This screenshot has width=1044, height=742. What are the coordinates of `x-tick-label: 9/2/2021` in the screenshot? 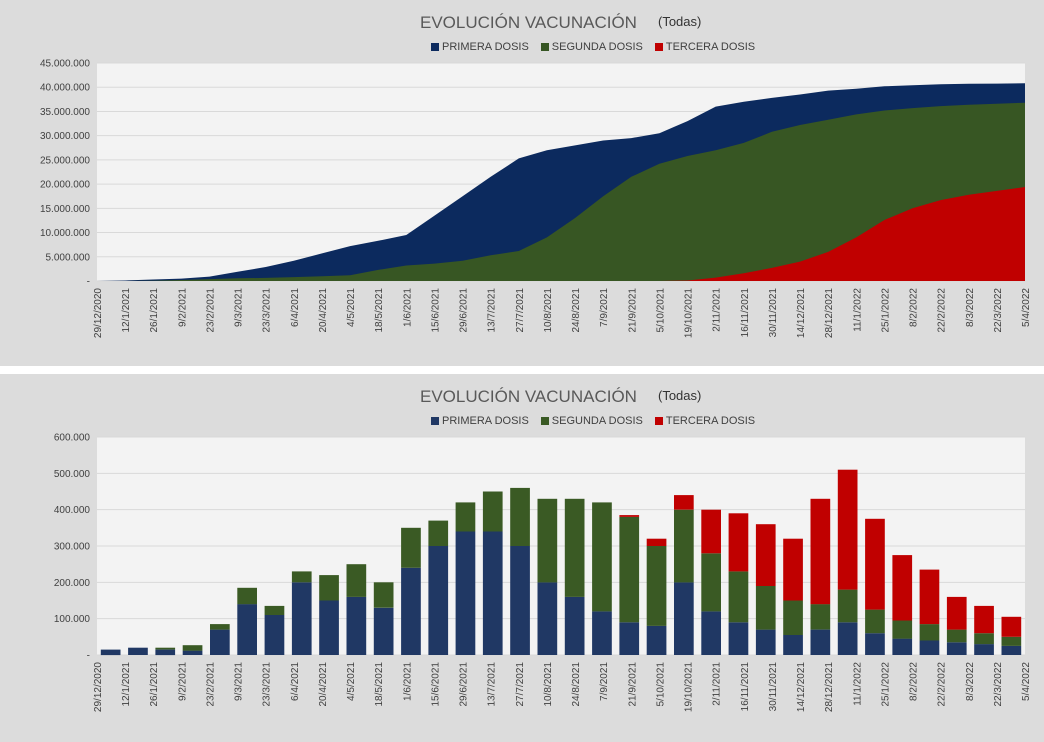 It's located at (182, 307).